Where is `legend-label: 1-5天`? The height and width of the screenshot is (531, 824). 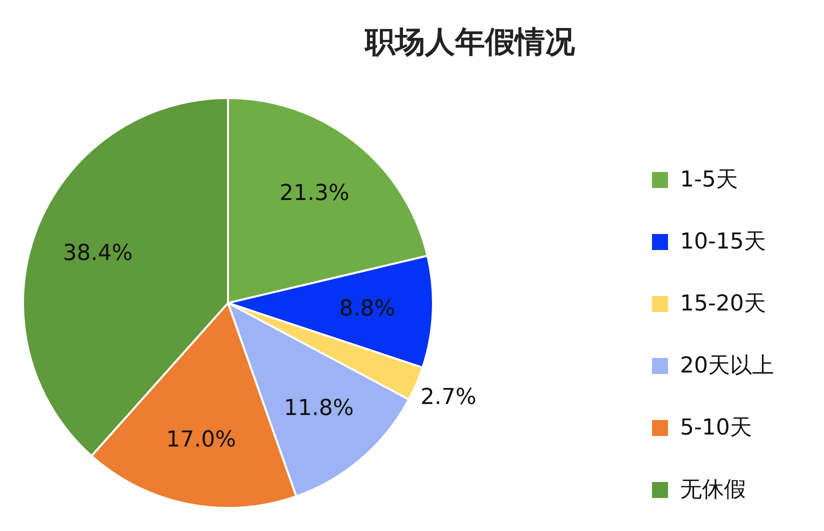 legend-label: 1-5天 is located at coordinates (709, 180).